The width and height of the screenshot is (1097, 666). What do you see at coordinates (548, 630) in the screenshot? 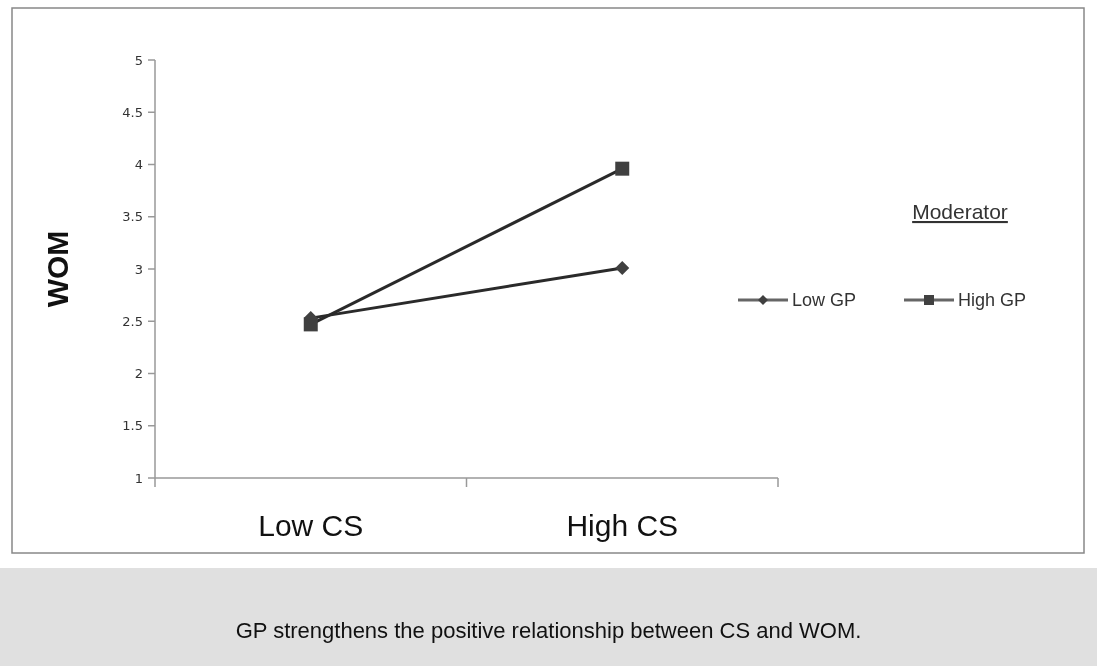
I see `text: GP strengthens the positive relationship between CS and WOM.` at bounding box center [548, 630].